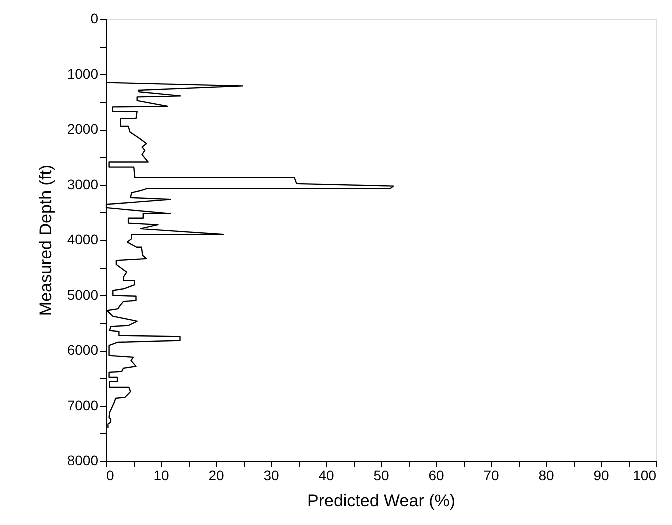  I want to click on x-tick-label: 0, so click(110, 476).